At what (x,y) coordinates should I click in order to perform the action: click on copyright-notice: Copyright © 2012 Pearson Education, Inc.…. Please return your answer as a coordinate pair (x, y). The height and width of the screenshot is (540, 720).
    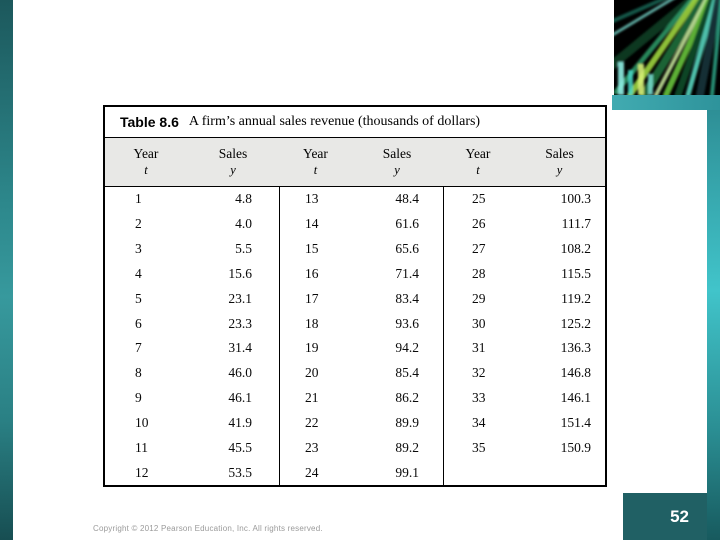
    Looking at the image, I should click on (208, 528).